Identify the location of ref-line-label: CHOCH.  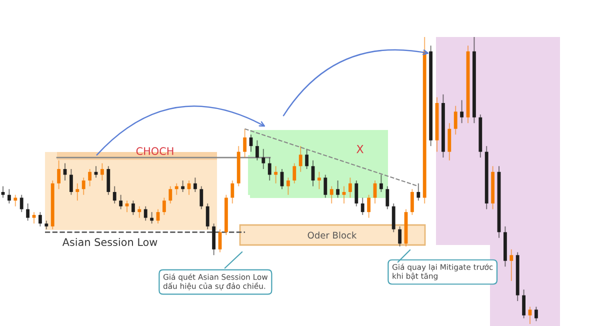
(155, 151).